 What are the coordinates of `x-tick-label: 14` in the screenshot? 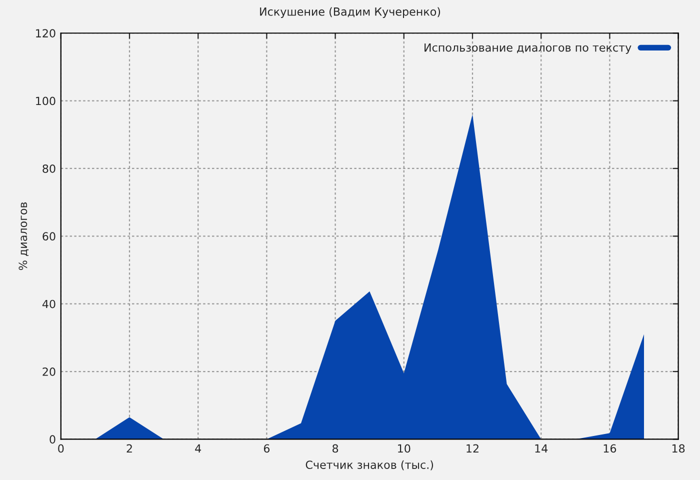 It's located at (541, 448).